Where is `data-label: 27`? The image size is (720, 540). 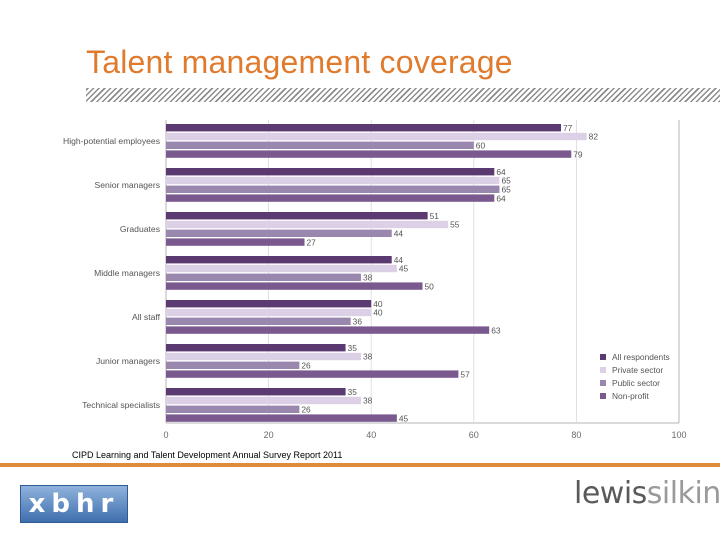
data-label: 27 is located at coordinates (312, 242).